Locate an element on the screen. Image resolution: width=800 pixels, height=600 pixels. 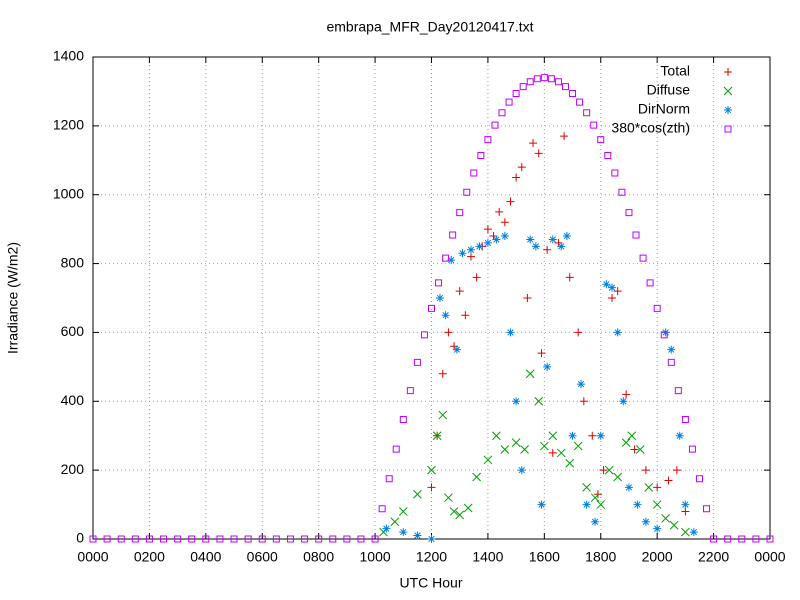
x-tick-label: 0800 is located at coordinates (318, 557).